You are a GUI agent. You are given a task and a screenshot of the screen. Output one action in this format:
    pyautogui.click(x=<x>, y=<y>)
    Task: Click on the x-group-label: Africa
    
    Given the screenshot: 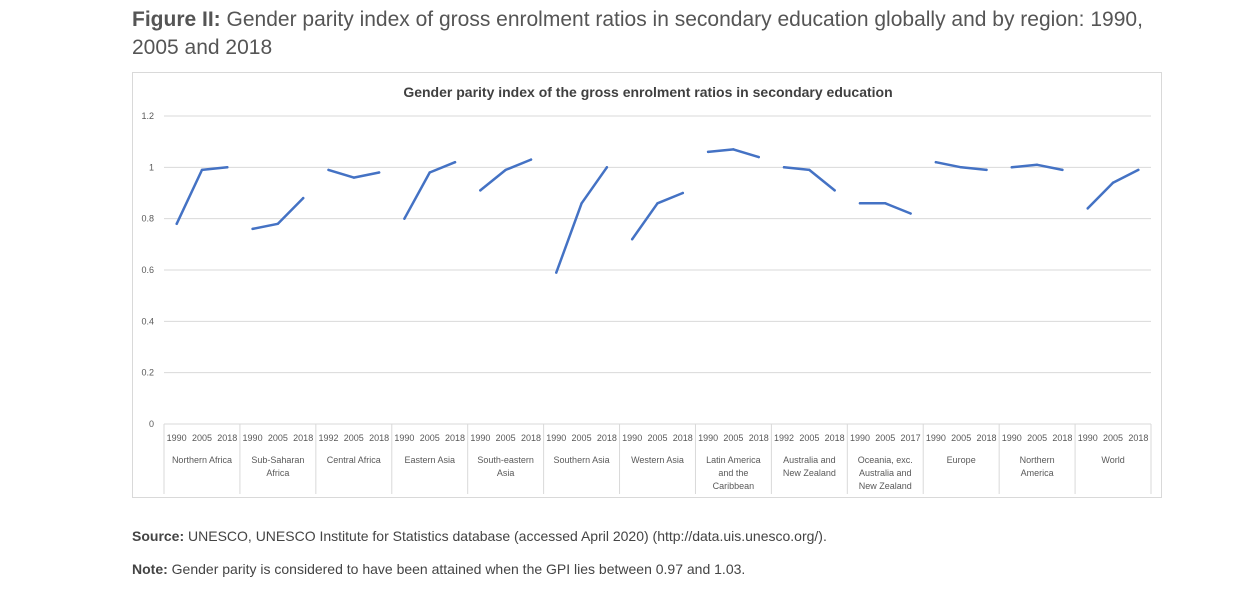 What is the action you would take?
    pyautogui.click(x=277, y=473)
    